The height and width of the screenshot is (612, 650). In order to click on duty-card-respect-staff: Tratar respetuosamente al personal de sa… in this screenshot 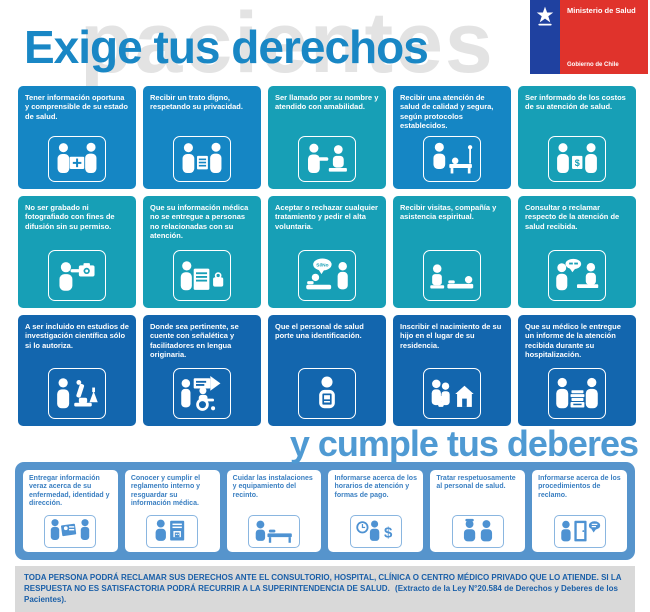, I will do `click(478, 511)`.